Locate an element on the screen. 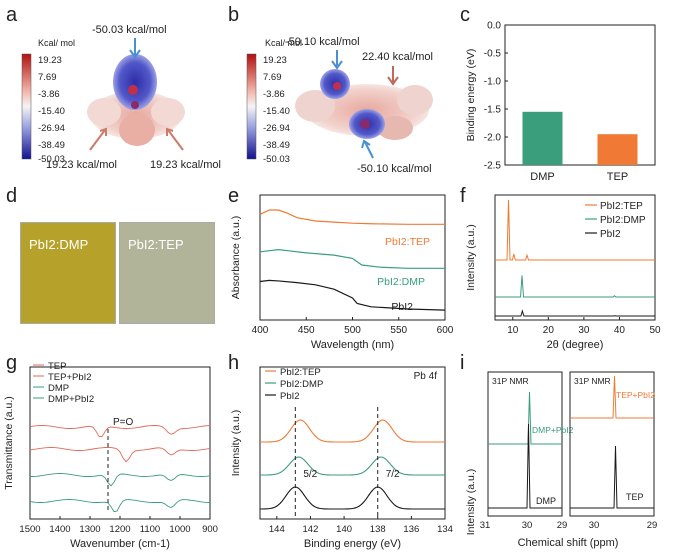  panel-letter-c: c is located at coordinates (465, 15).